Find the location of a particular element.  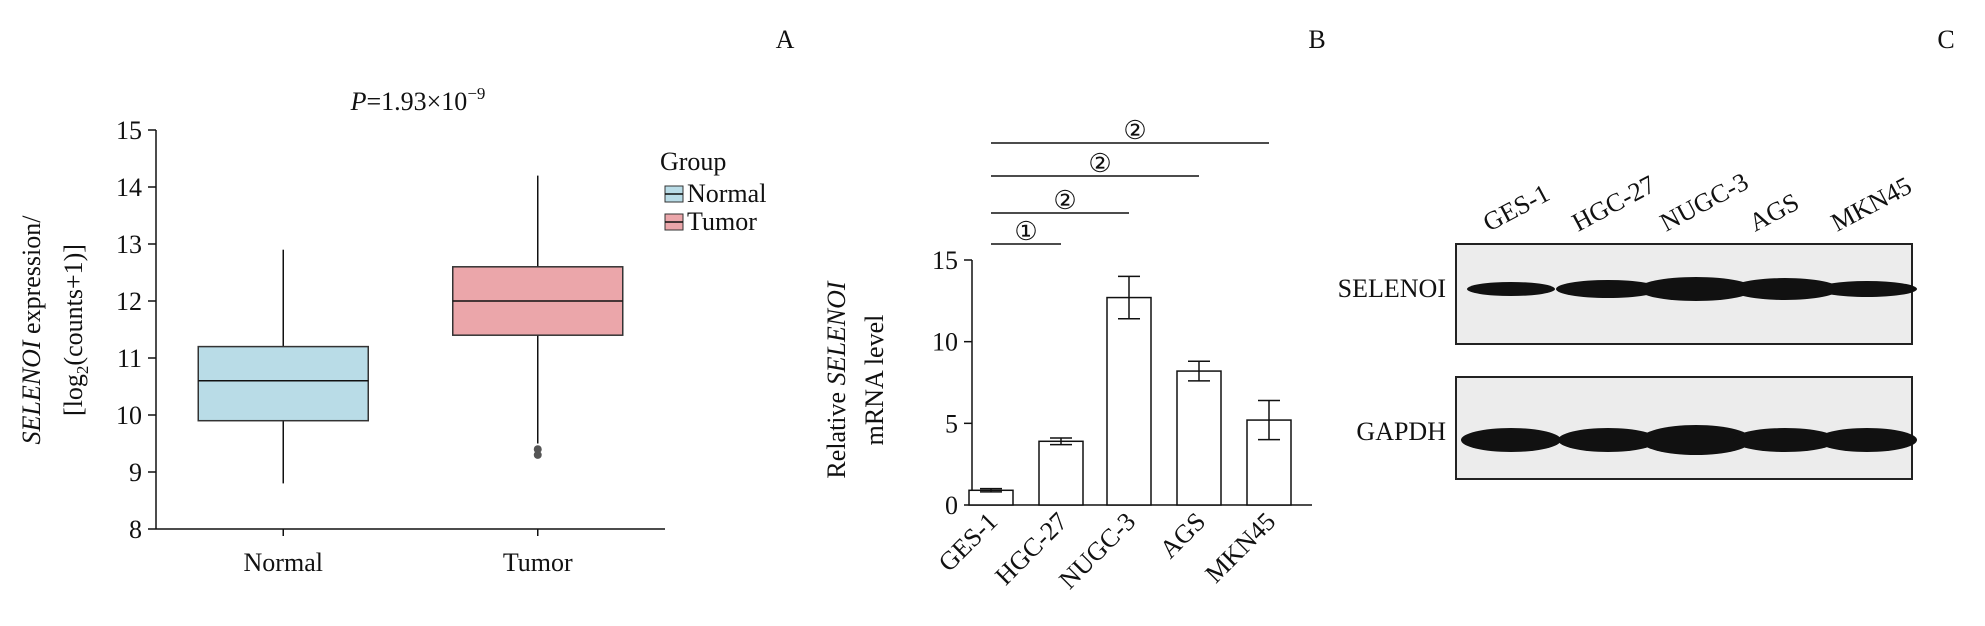

legend-title: Group is located at coordinates (693, 161).